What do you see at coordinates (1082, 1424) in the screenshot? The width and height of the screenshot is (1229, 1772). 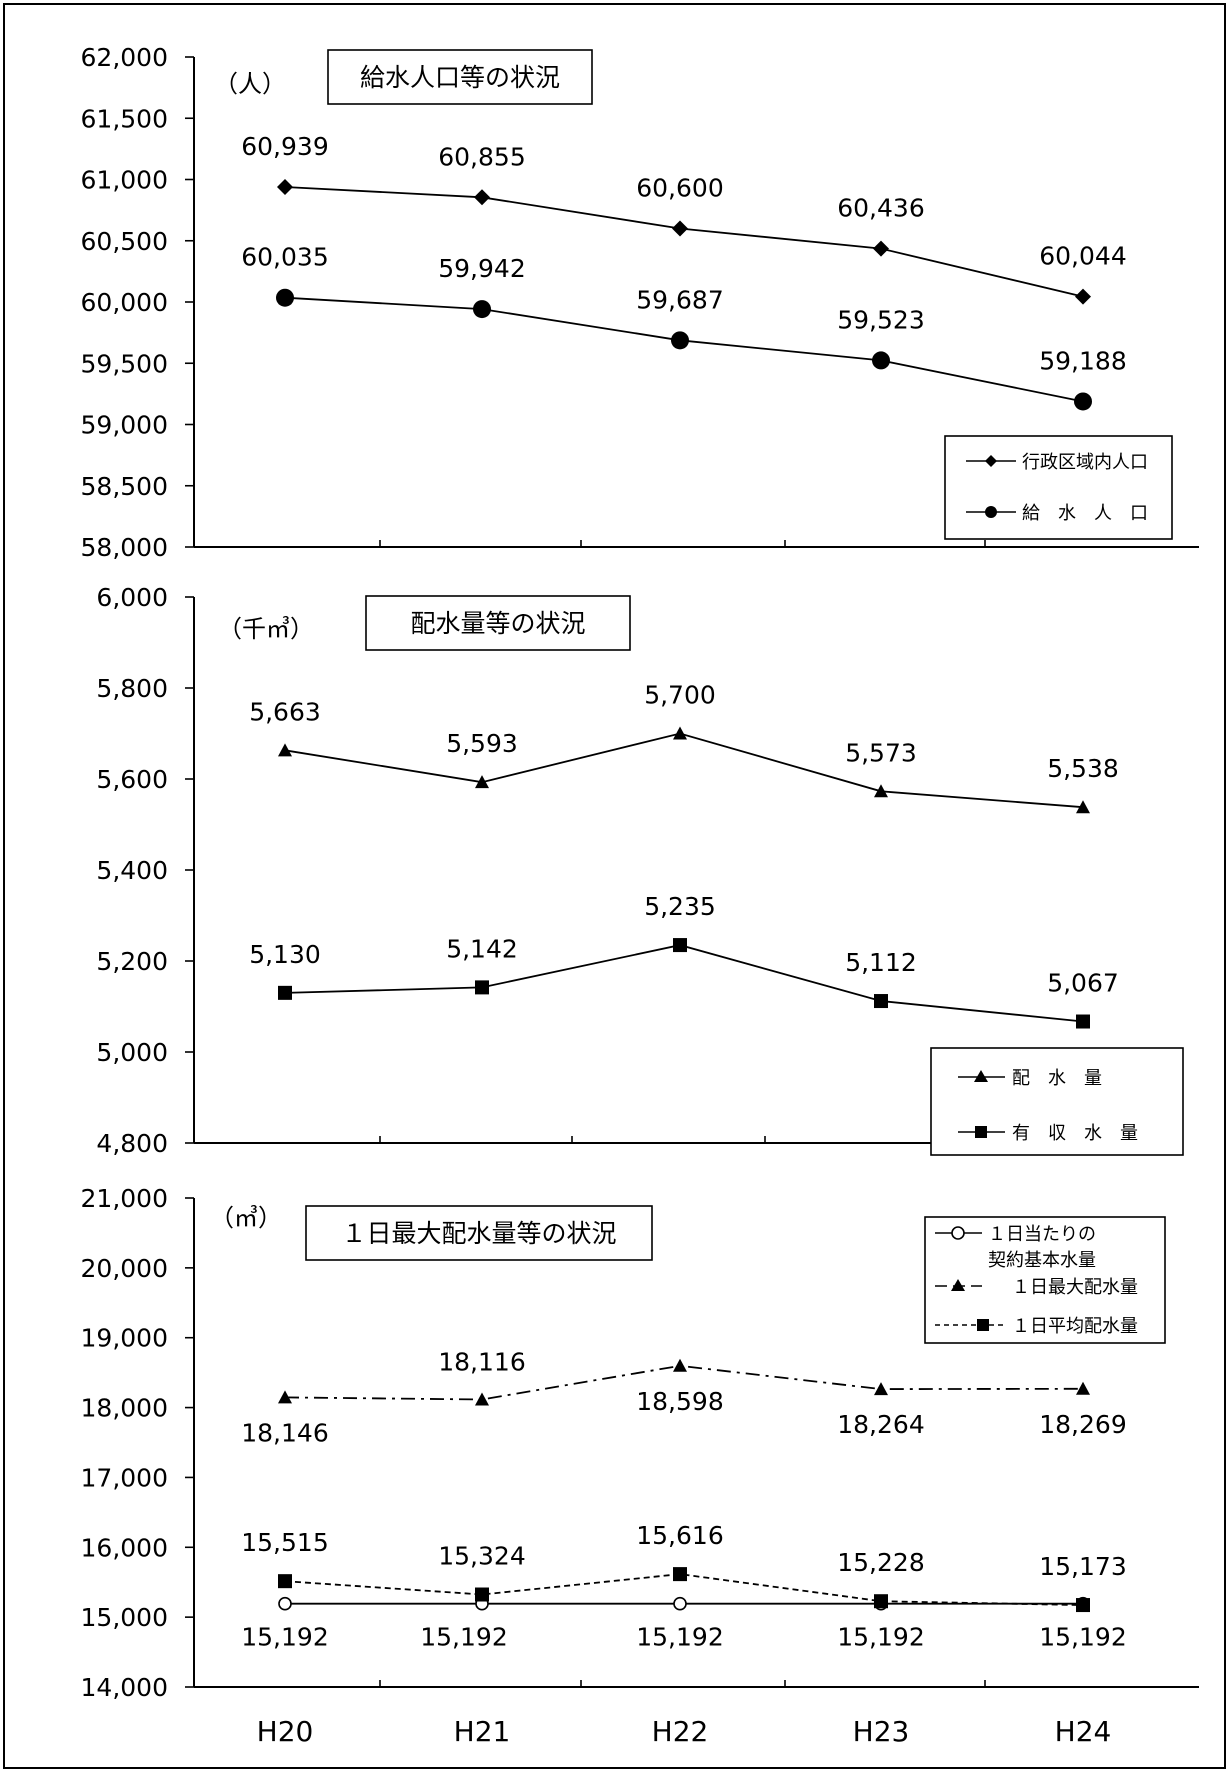 I see `data-label: 18,269` at bounding box center [1082, 1424].